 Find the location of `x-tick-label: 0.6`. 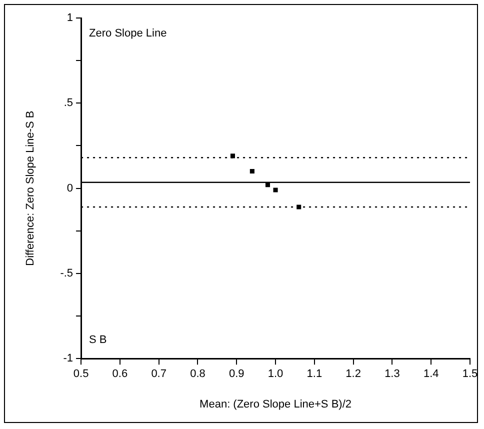

x-tick-label: 0.6 is located at coordinates (120, 374).